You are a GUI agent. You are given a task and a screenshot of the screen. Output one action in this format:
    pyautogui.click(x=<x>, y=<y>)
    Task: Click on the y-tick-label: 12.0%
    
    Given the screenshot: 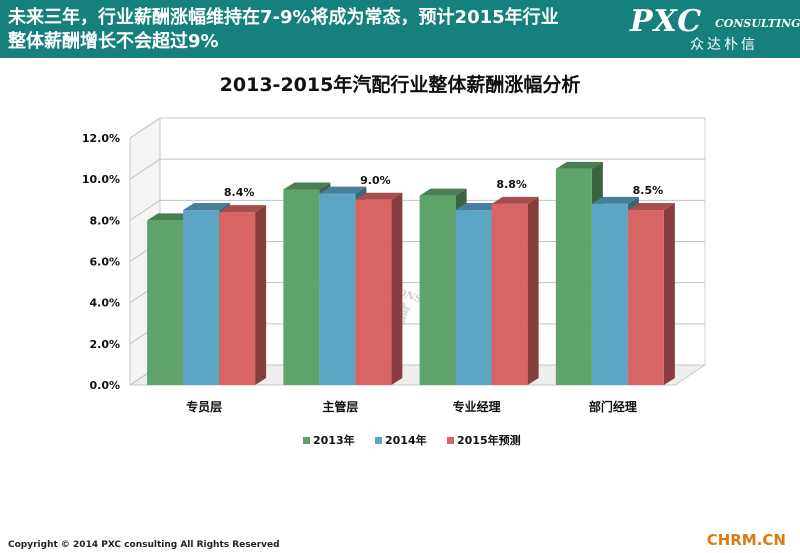 What is the action you would take?
    pyautogui.click(x=101, y=138)
    